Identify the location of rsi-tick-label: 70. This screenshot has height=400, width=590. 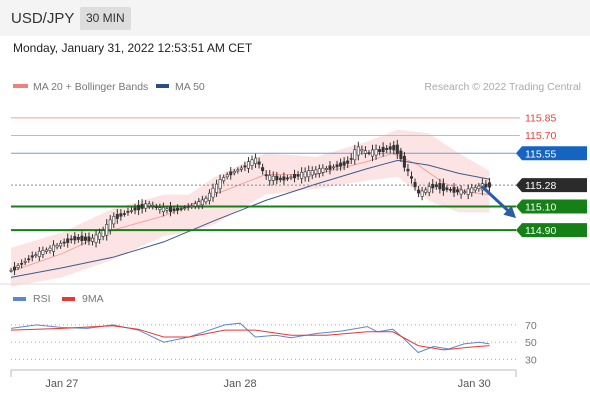
(531, 326).